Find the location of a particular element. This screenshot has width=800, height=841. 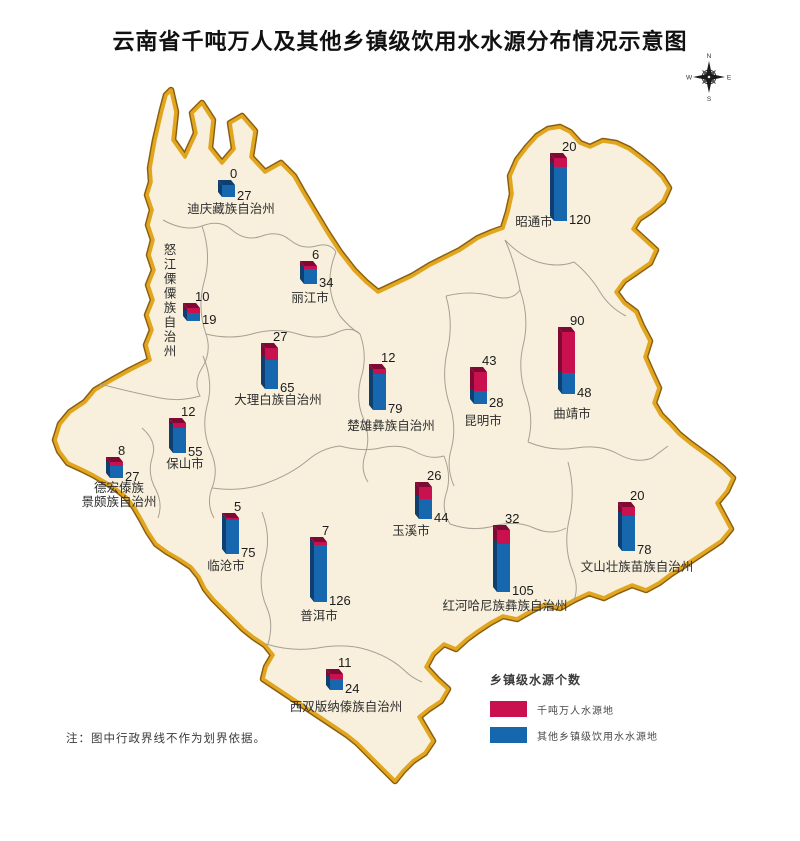

bar-大理白族自治州 is located at coordinates (271, 368).